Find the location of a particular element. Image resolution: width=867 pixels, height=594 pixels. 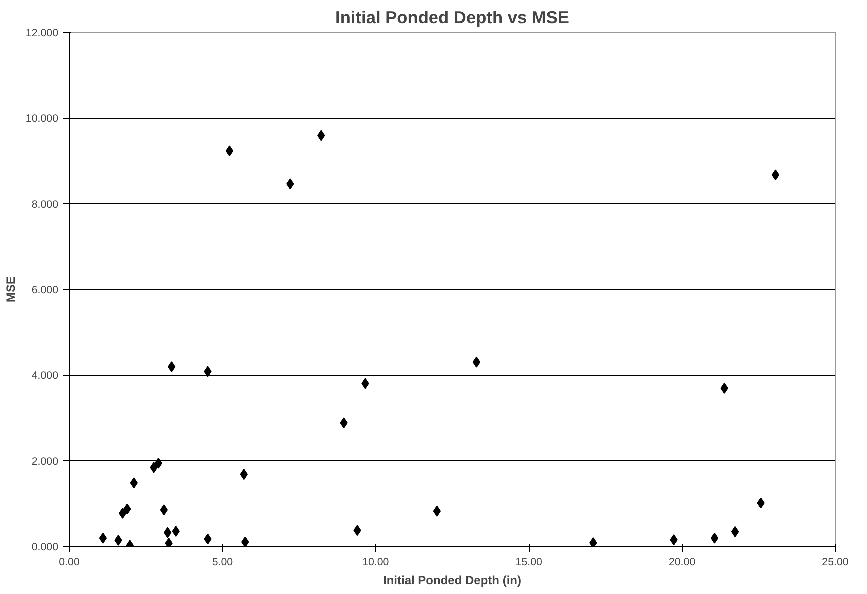

y-tick-label: 8.000 is located at coordinates (45, 204).